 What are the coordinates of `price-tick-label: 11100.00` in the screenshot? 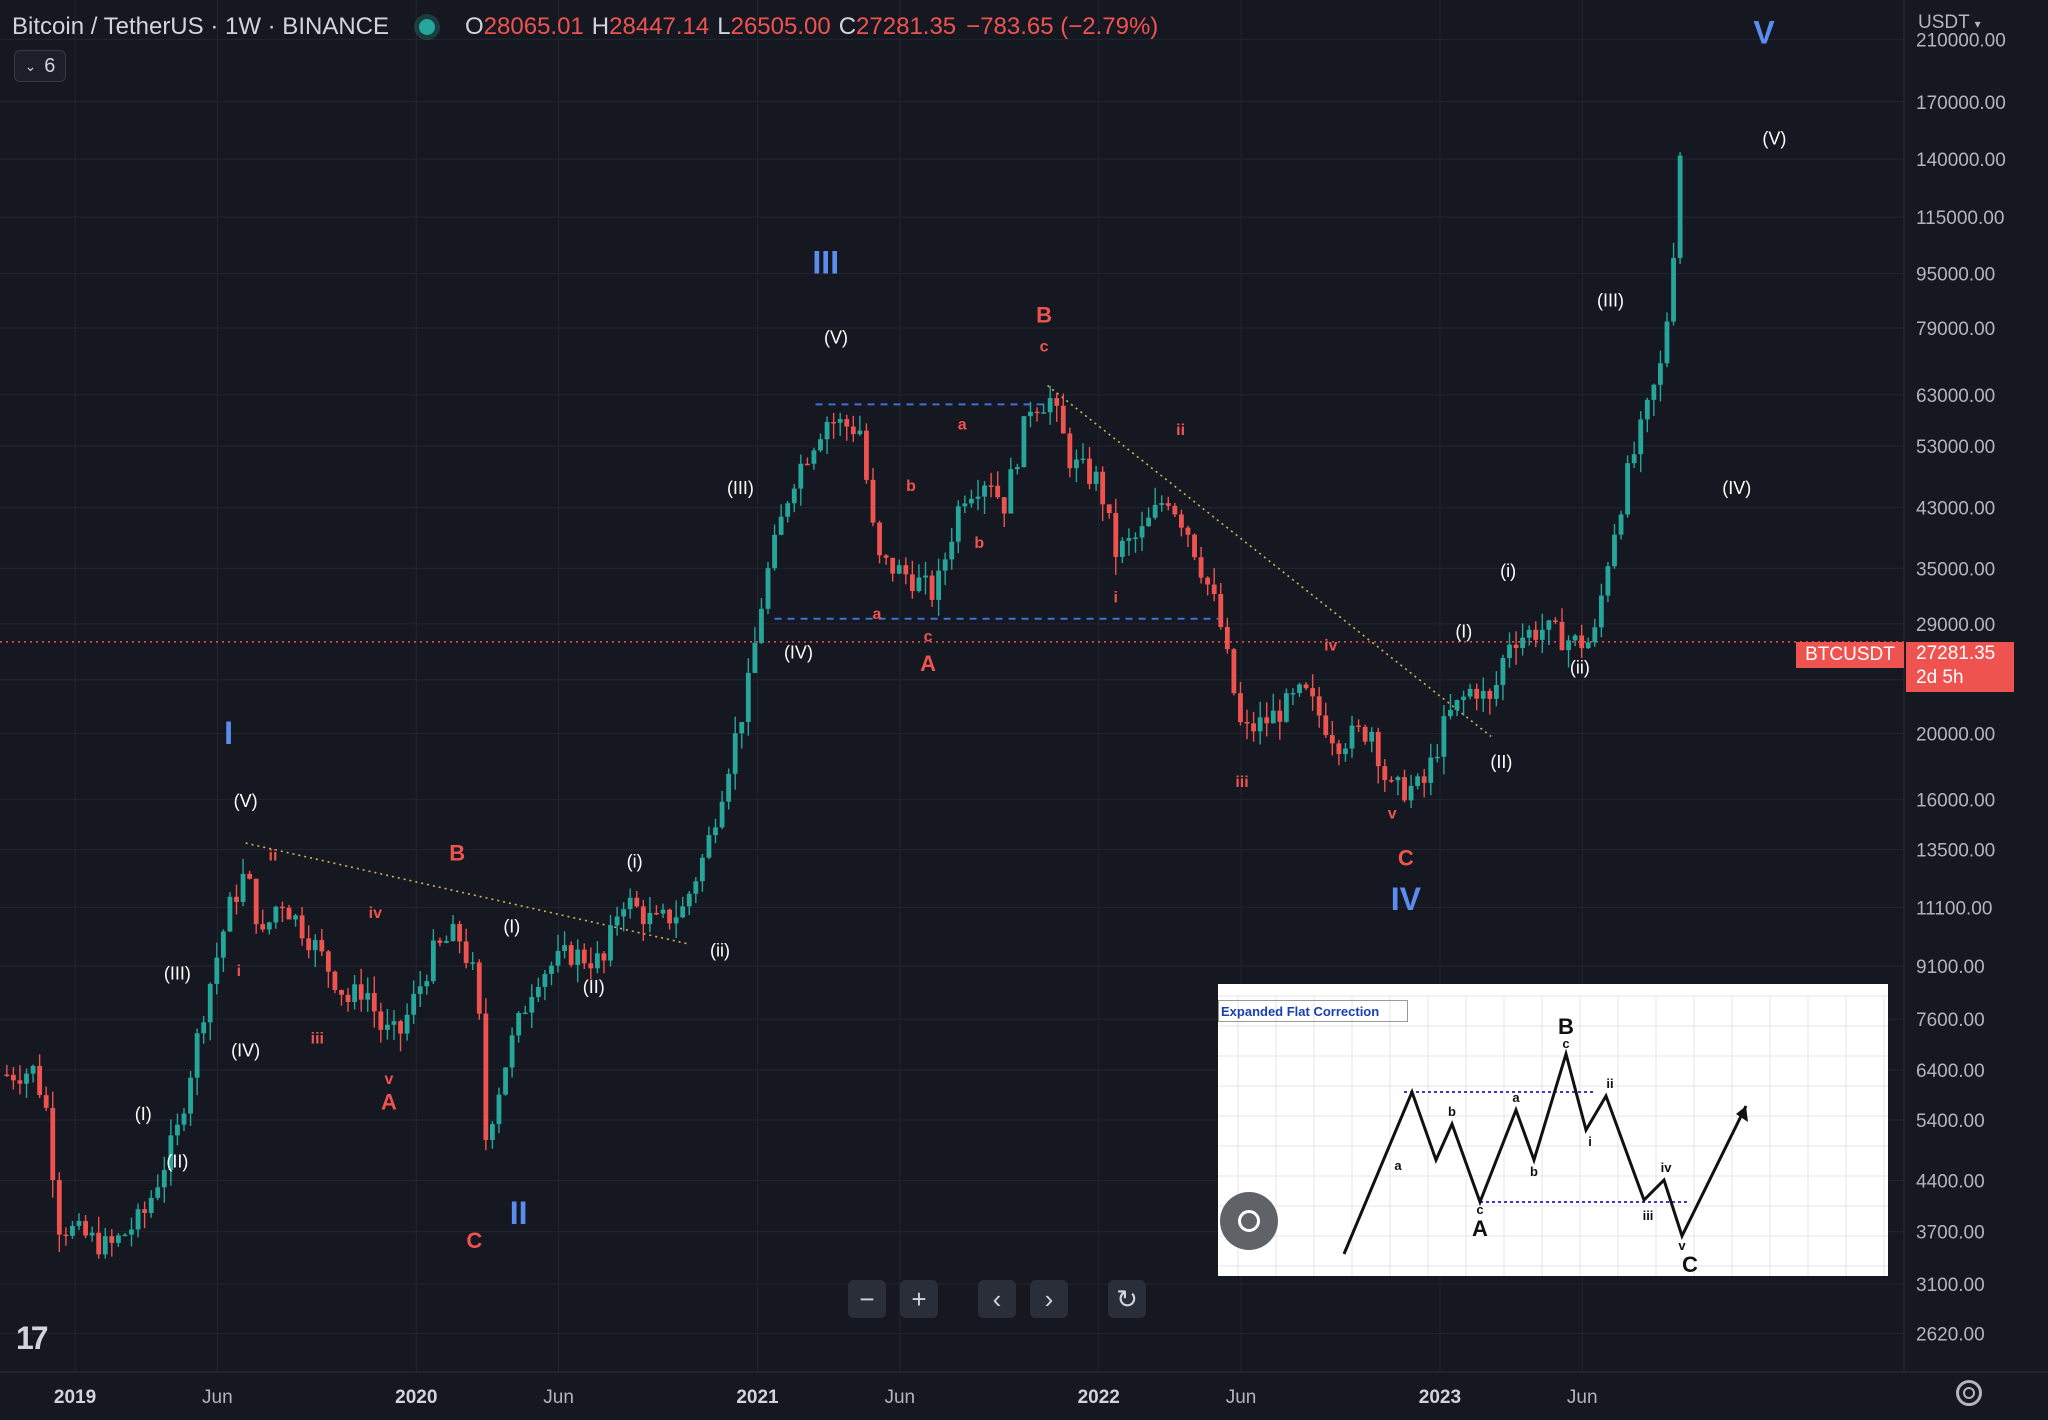 It's located at (1954, 908).